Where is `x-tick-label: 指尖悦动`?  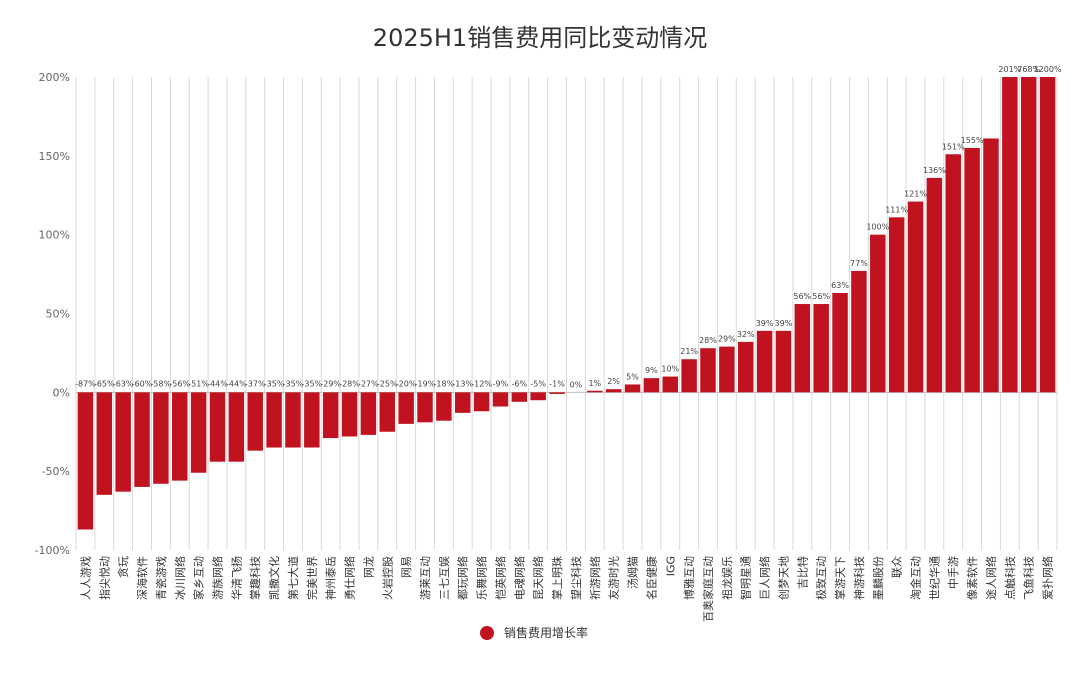 x-tick-label: 指尖悦动 is located at coordinates (104, 578).